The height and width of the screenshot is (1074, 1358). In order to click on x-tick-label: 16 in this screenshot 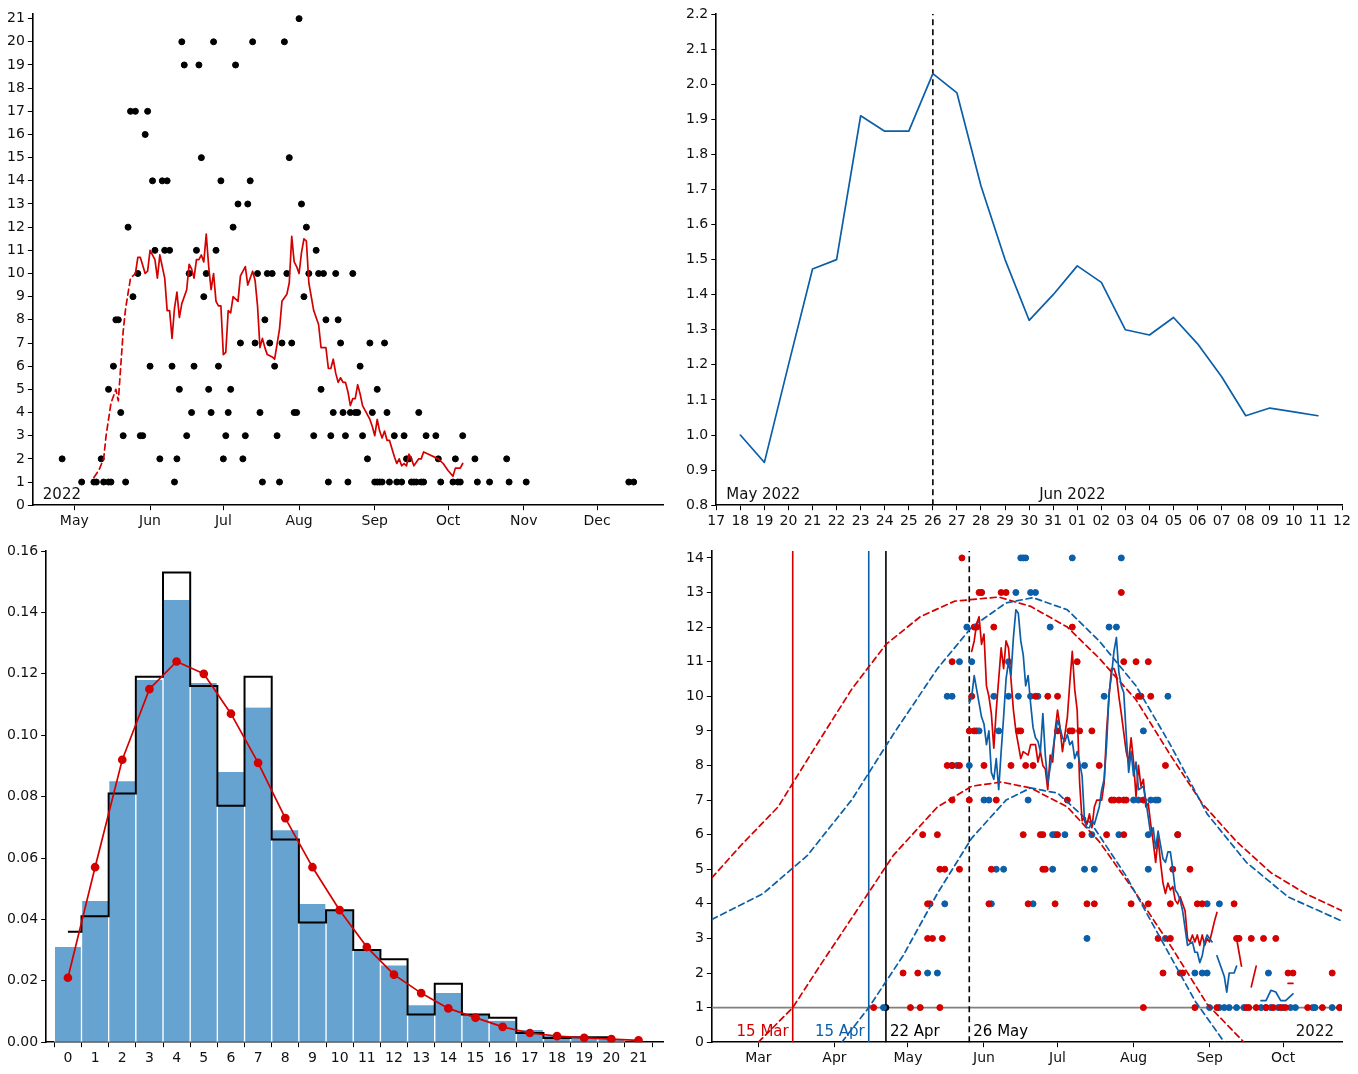, I will do `click(502, 1057)`.